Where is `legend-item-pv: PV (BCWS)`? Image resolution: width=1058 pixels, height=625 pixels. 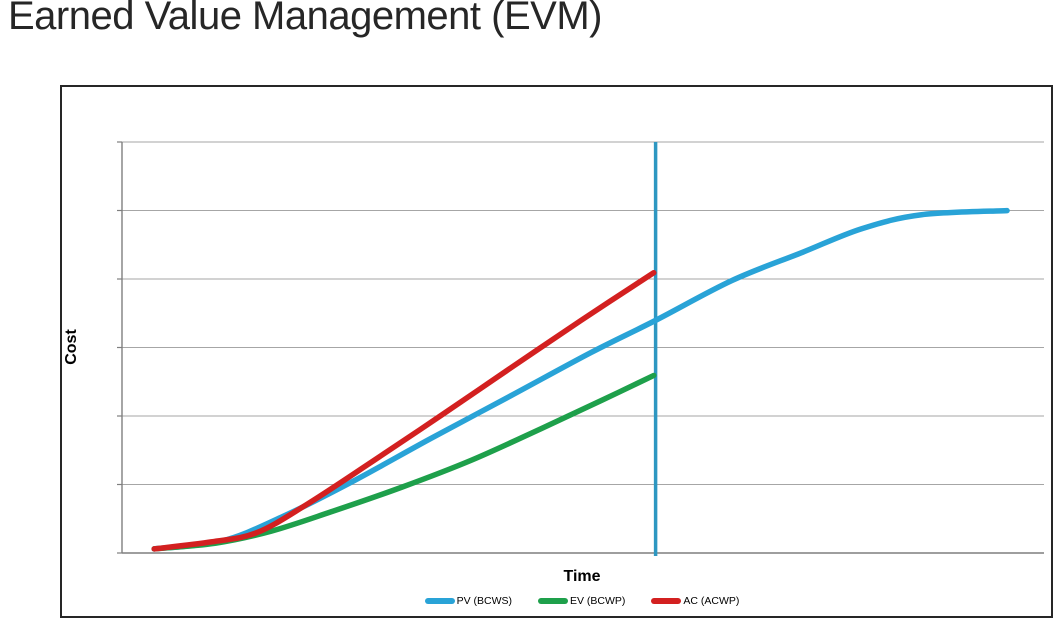
legend-item-pv: PV (BCWS) is located at coordinates (468, 601).